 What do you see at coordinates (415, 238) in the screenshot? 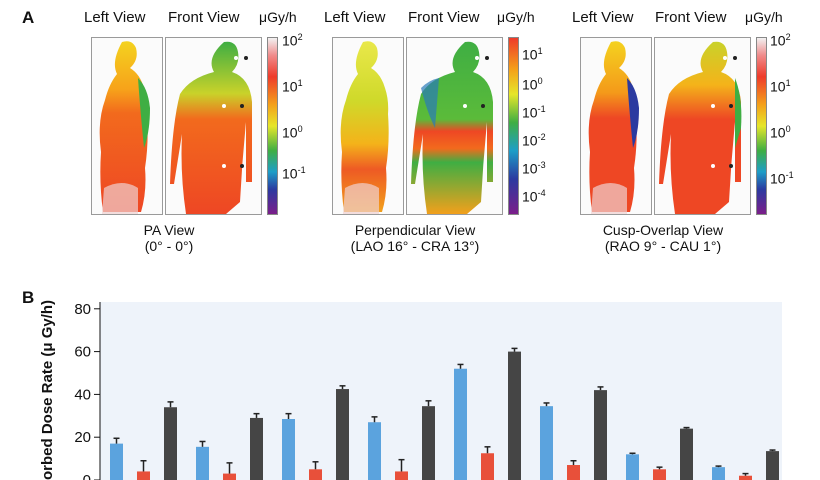
I see `view-caption: Perpendicular View (LAO 16° - CRA 13°)` at bounding box center [415, 238].